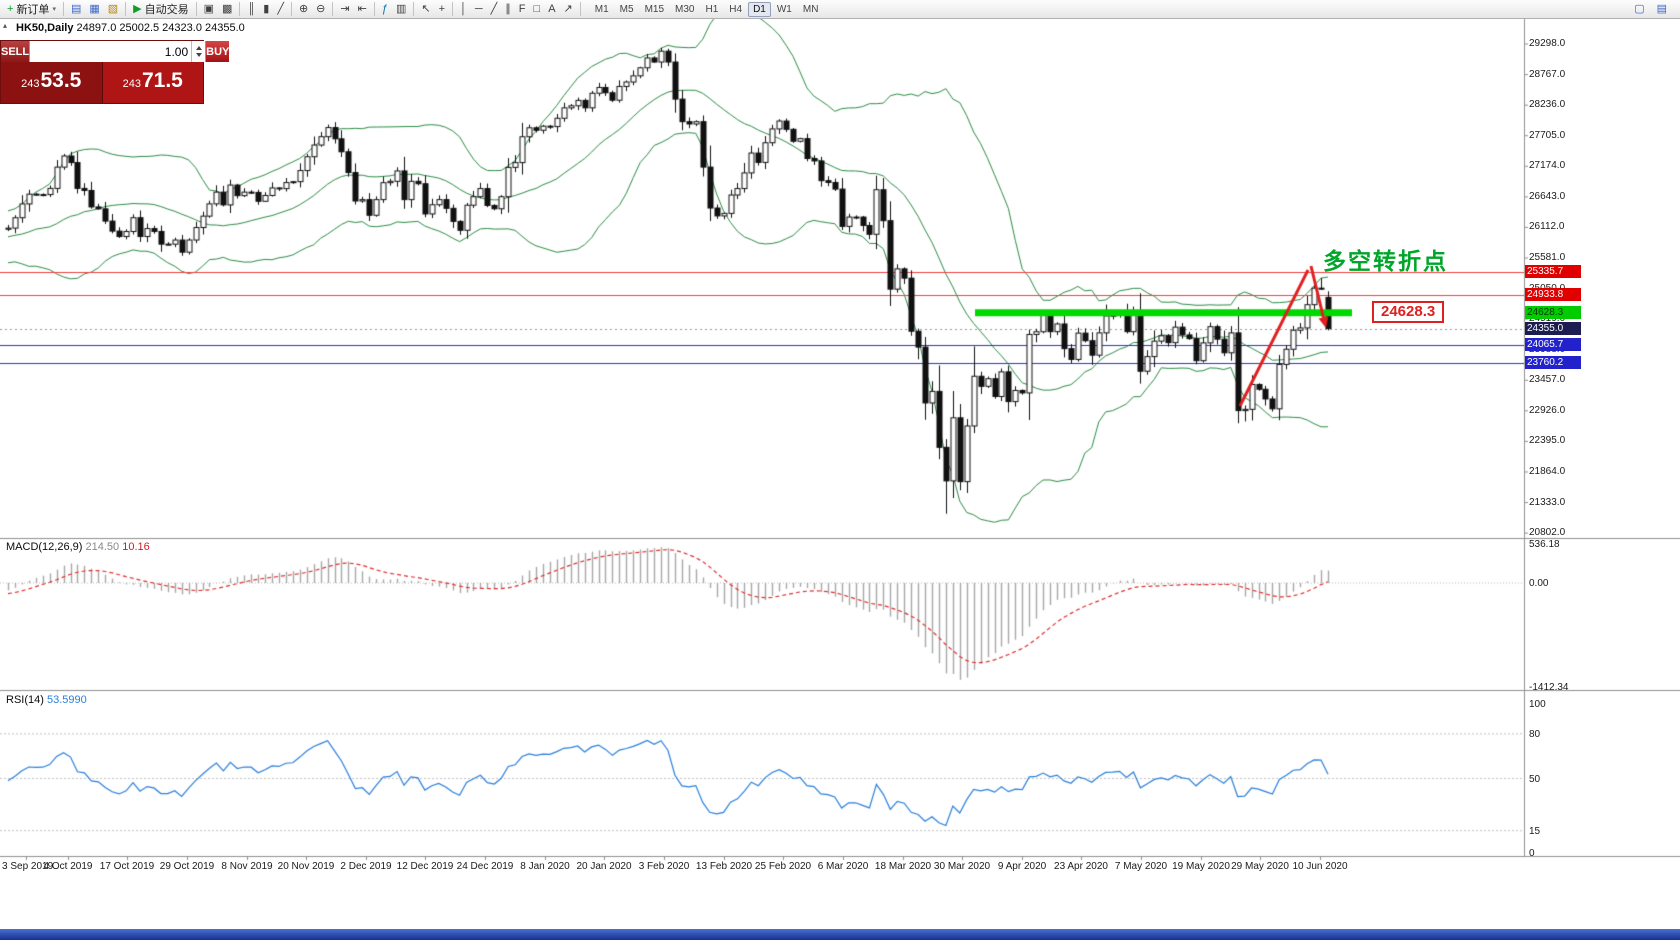 The image size is (1680, 940). I want to click on date-axis-label: 9 Apr 2020, so click(1022, 866).